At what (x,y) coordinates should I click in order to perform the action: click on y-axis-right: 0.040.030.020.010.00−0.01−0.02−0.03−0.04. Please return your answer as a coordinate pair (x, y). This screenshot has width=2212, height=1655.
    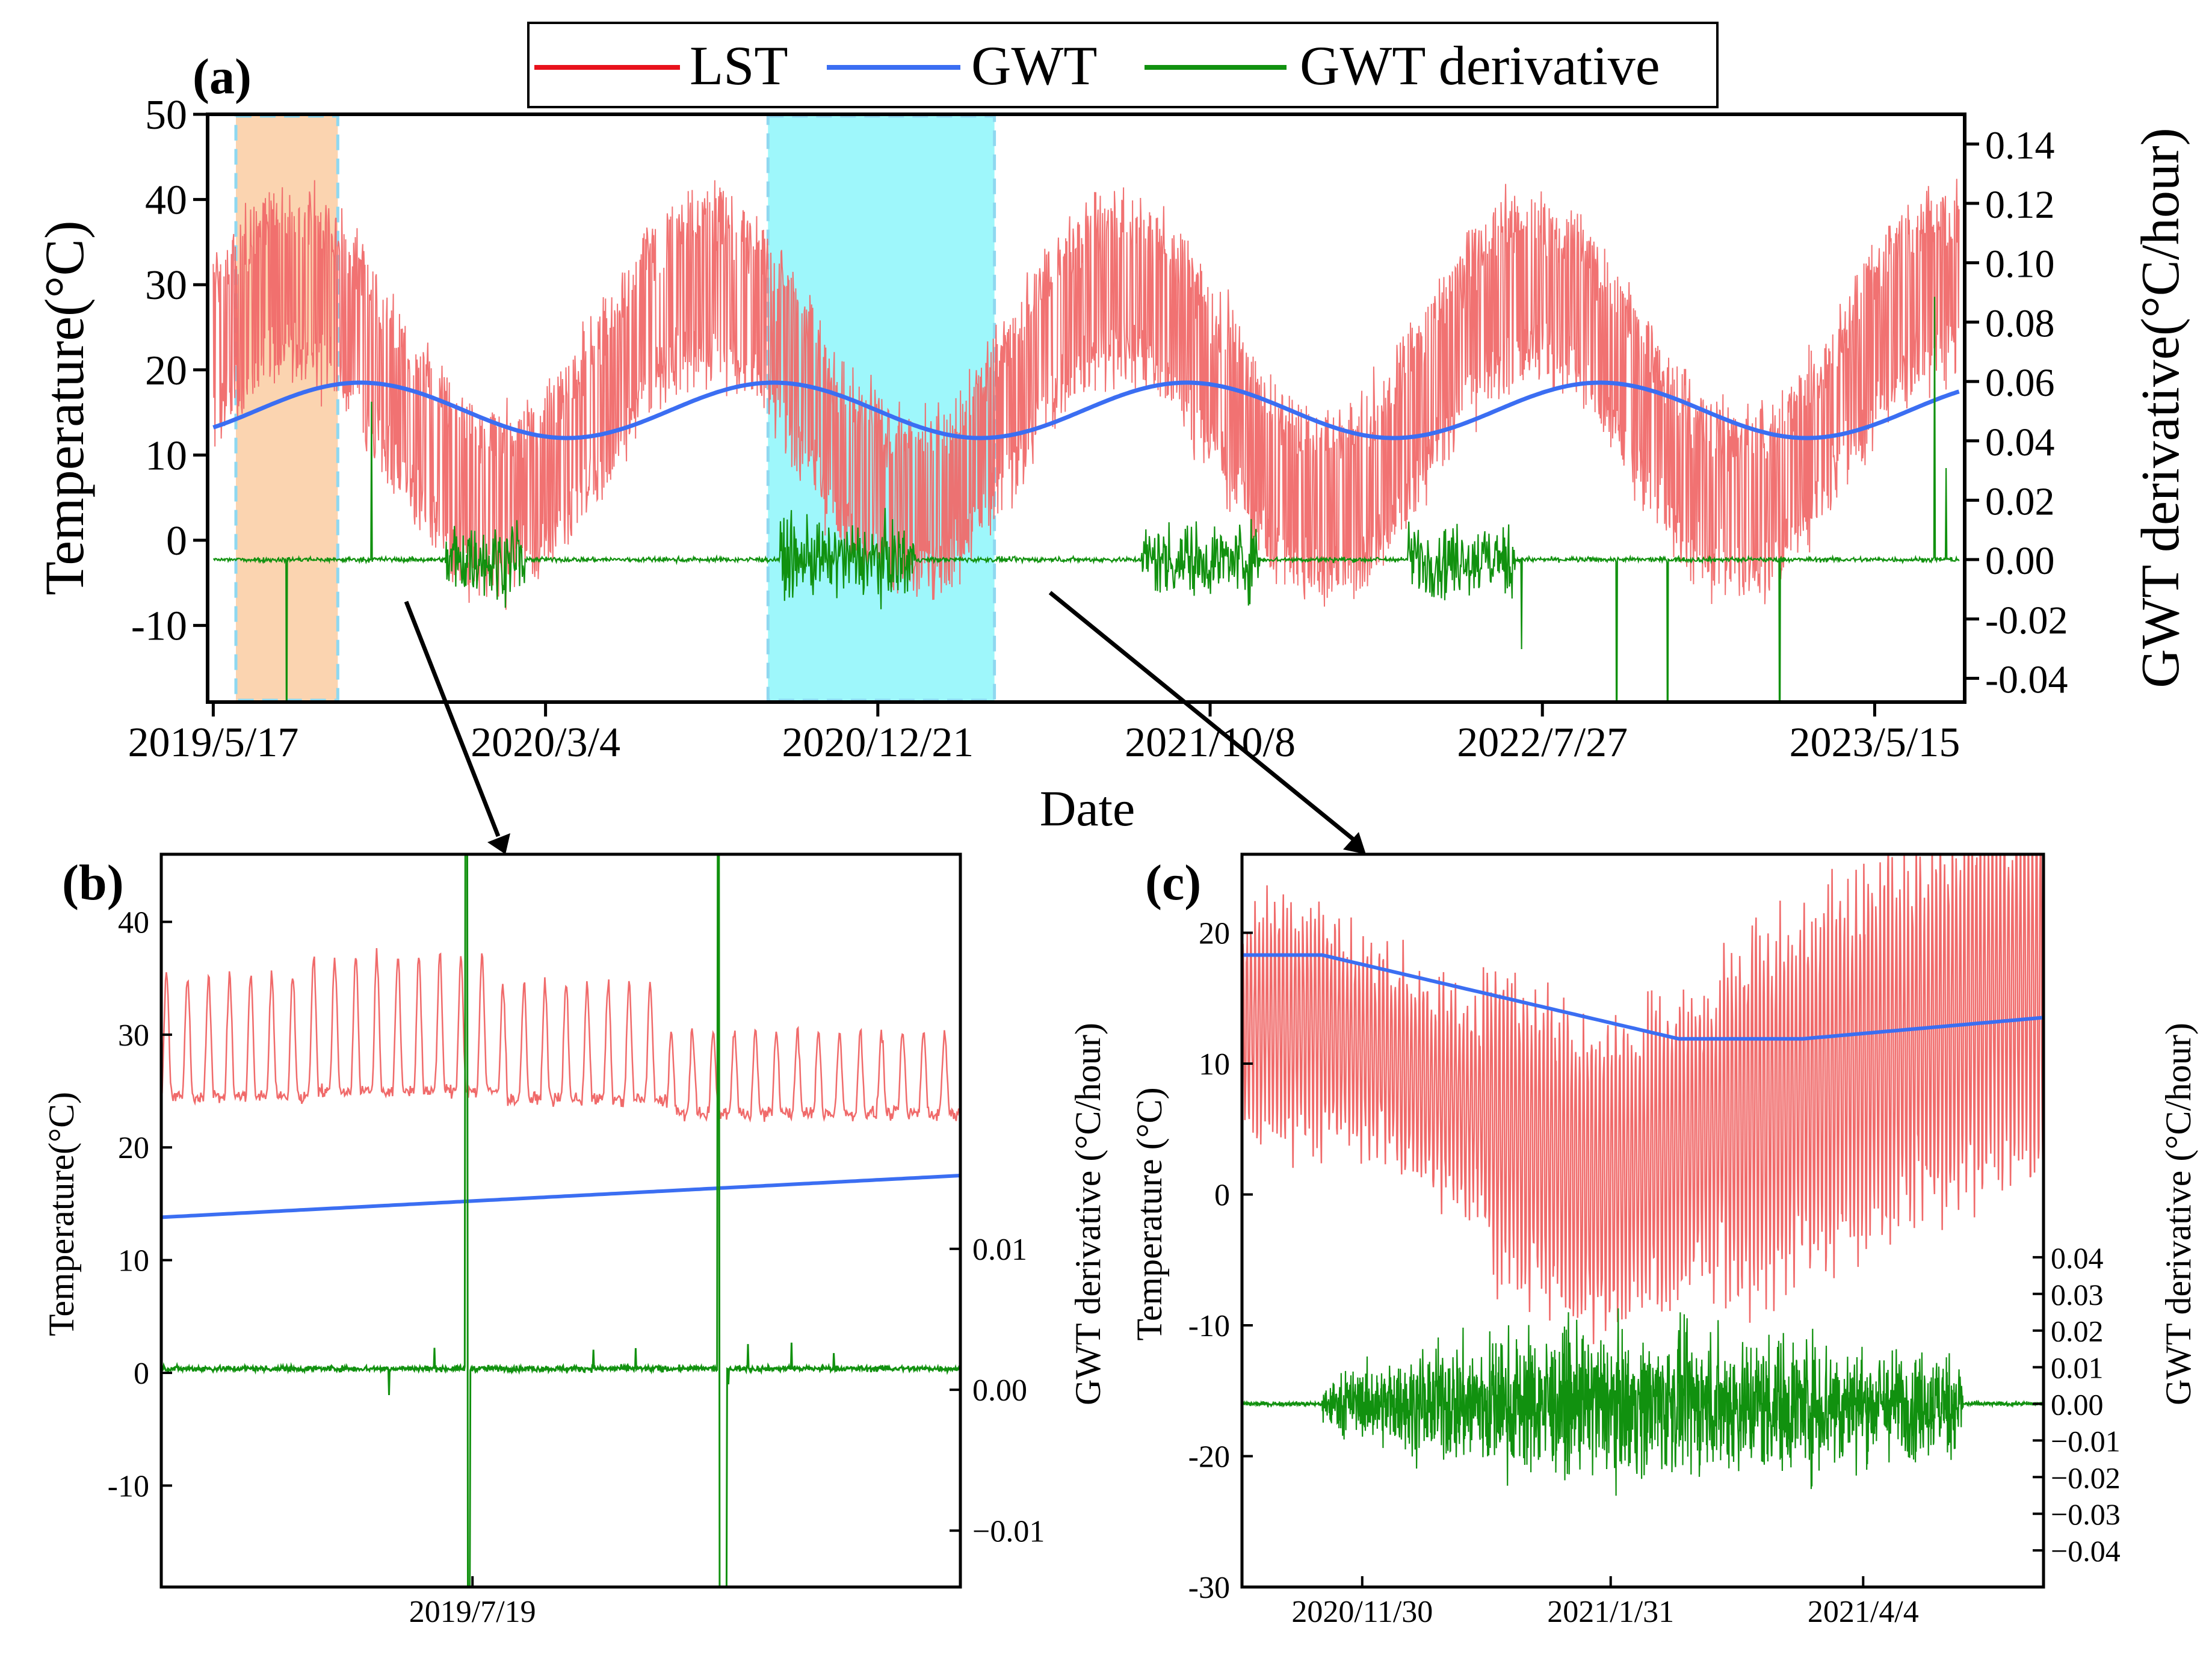
    Looking at the image, I should click on (2077, 1404).